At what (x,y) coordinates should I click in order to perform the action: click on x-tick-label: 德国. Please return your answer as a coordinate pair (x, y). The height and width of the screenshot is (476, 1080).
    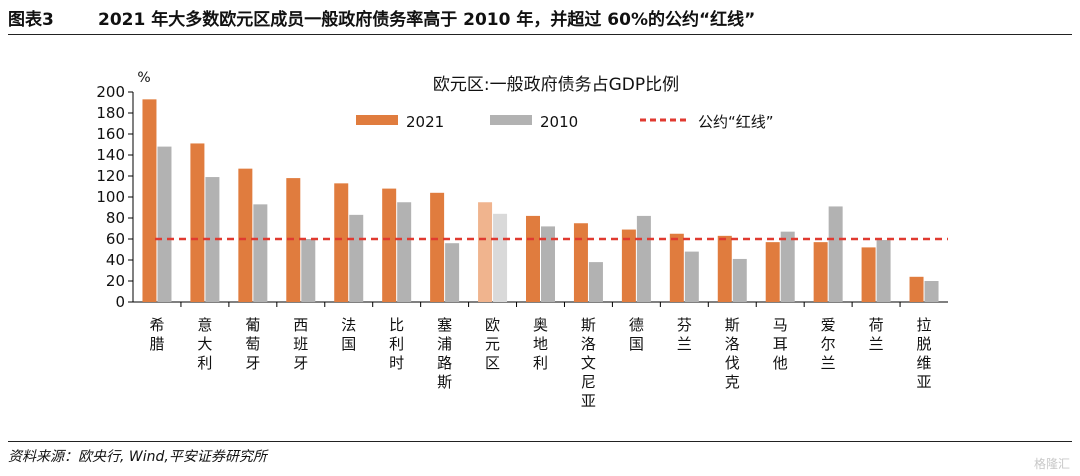
    Looking at the image, I should click on (636, 334).